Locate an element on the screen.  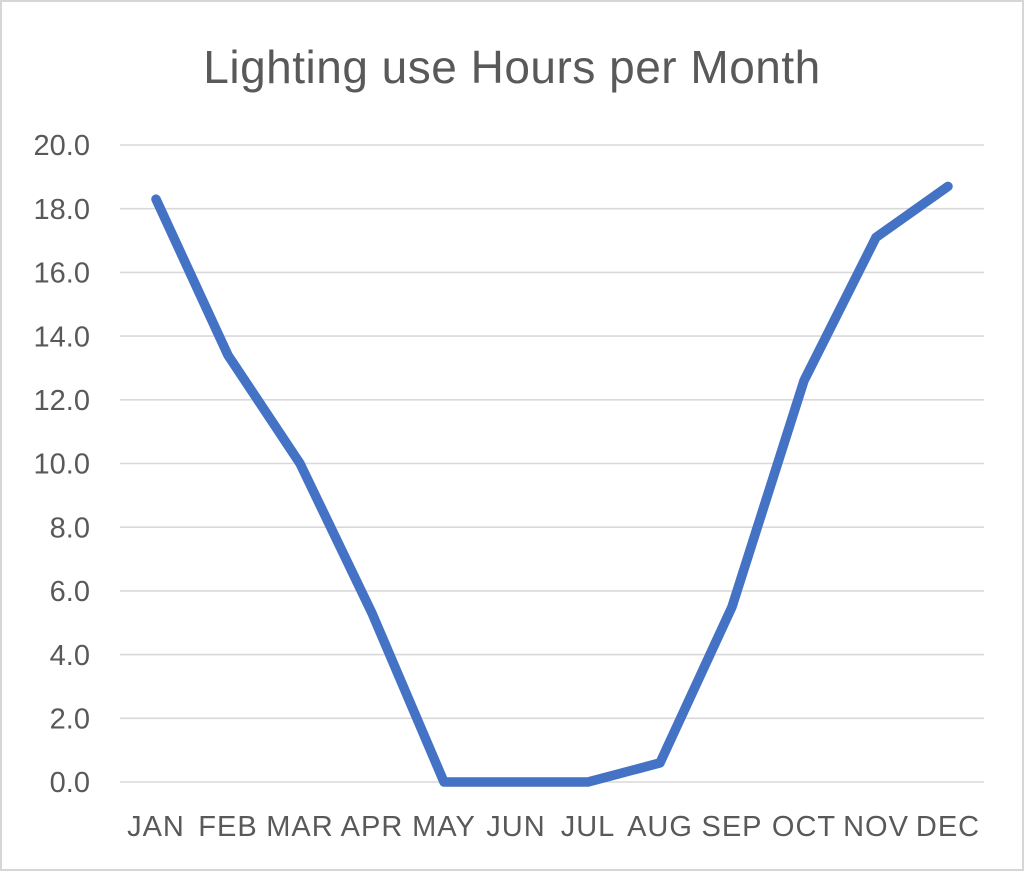
x-axis-tick-label: JUL is located at coordinates (588, 827).